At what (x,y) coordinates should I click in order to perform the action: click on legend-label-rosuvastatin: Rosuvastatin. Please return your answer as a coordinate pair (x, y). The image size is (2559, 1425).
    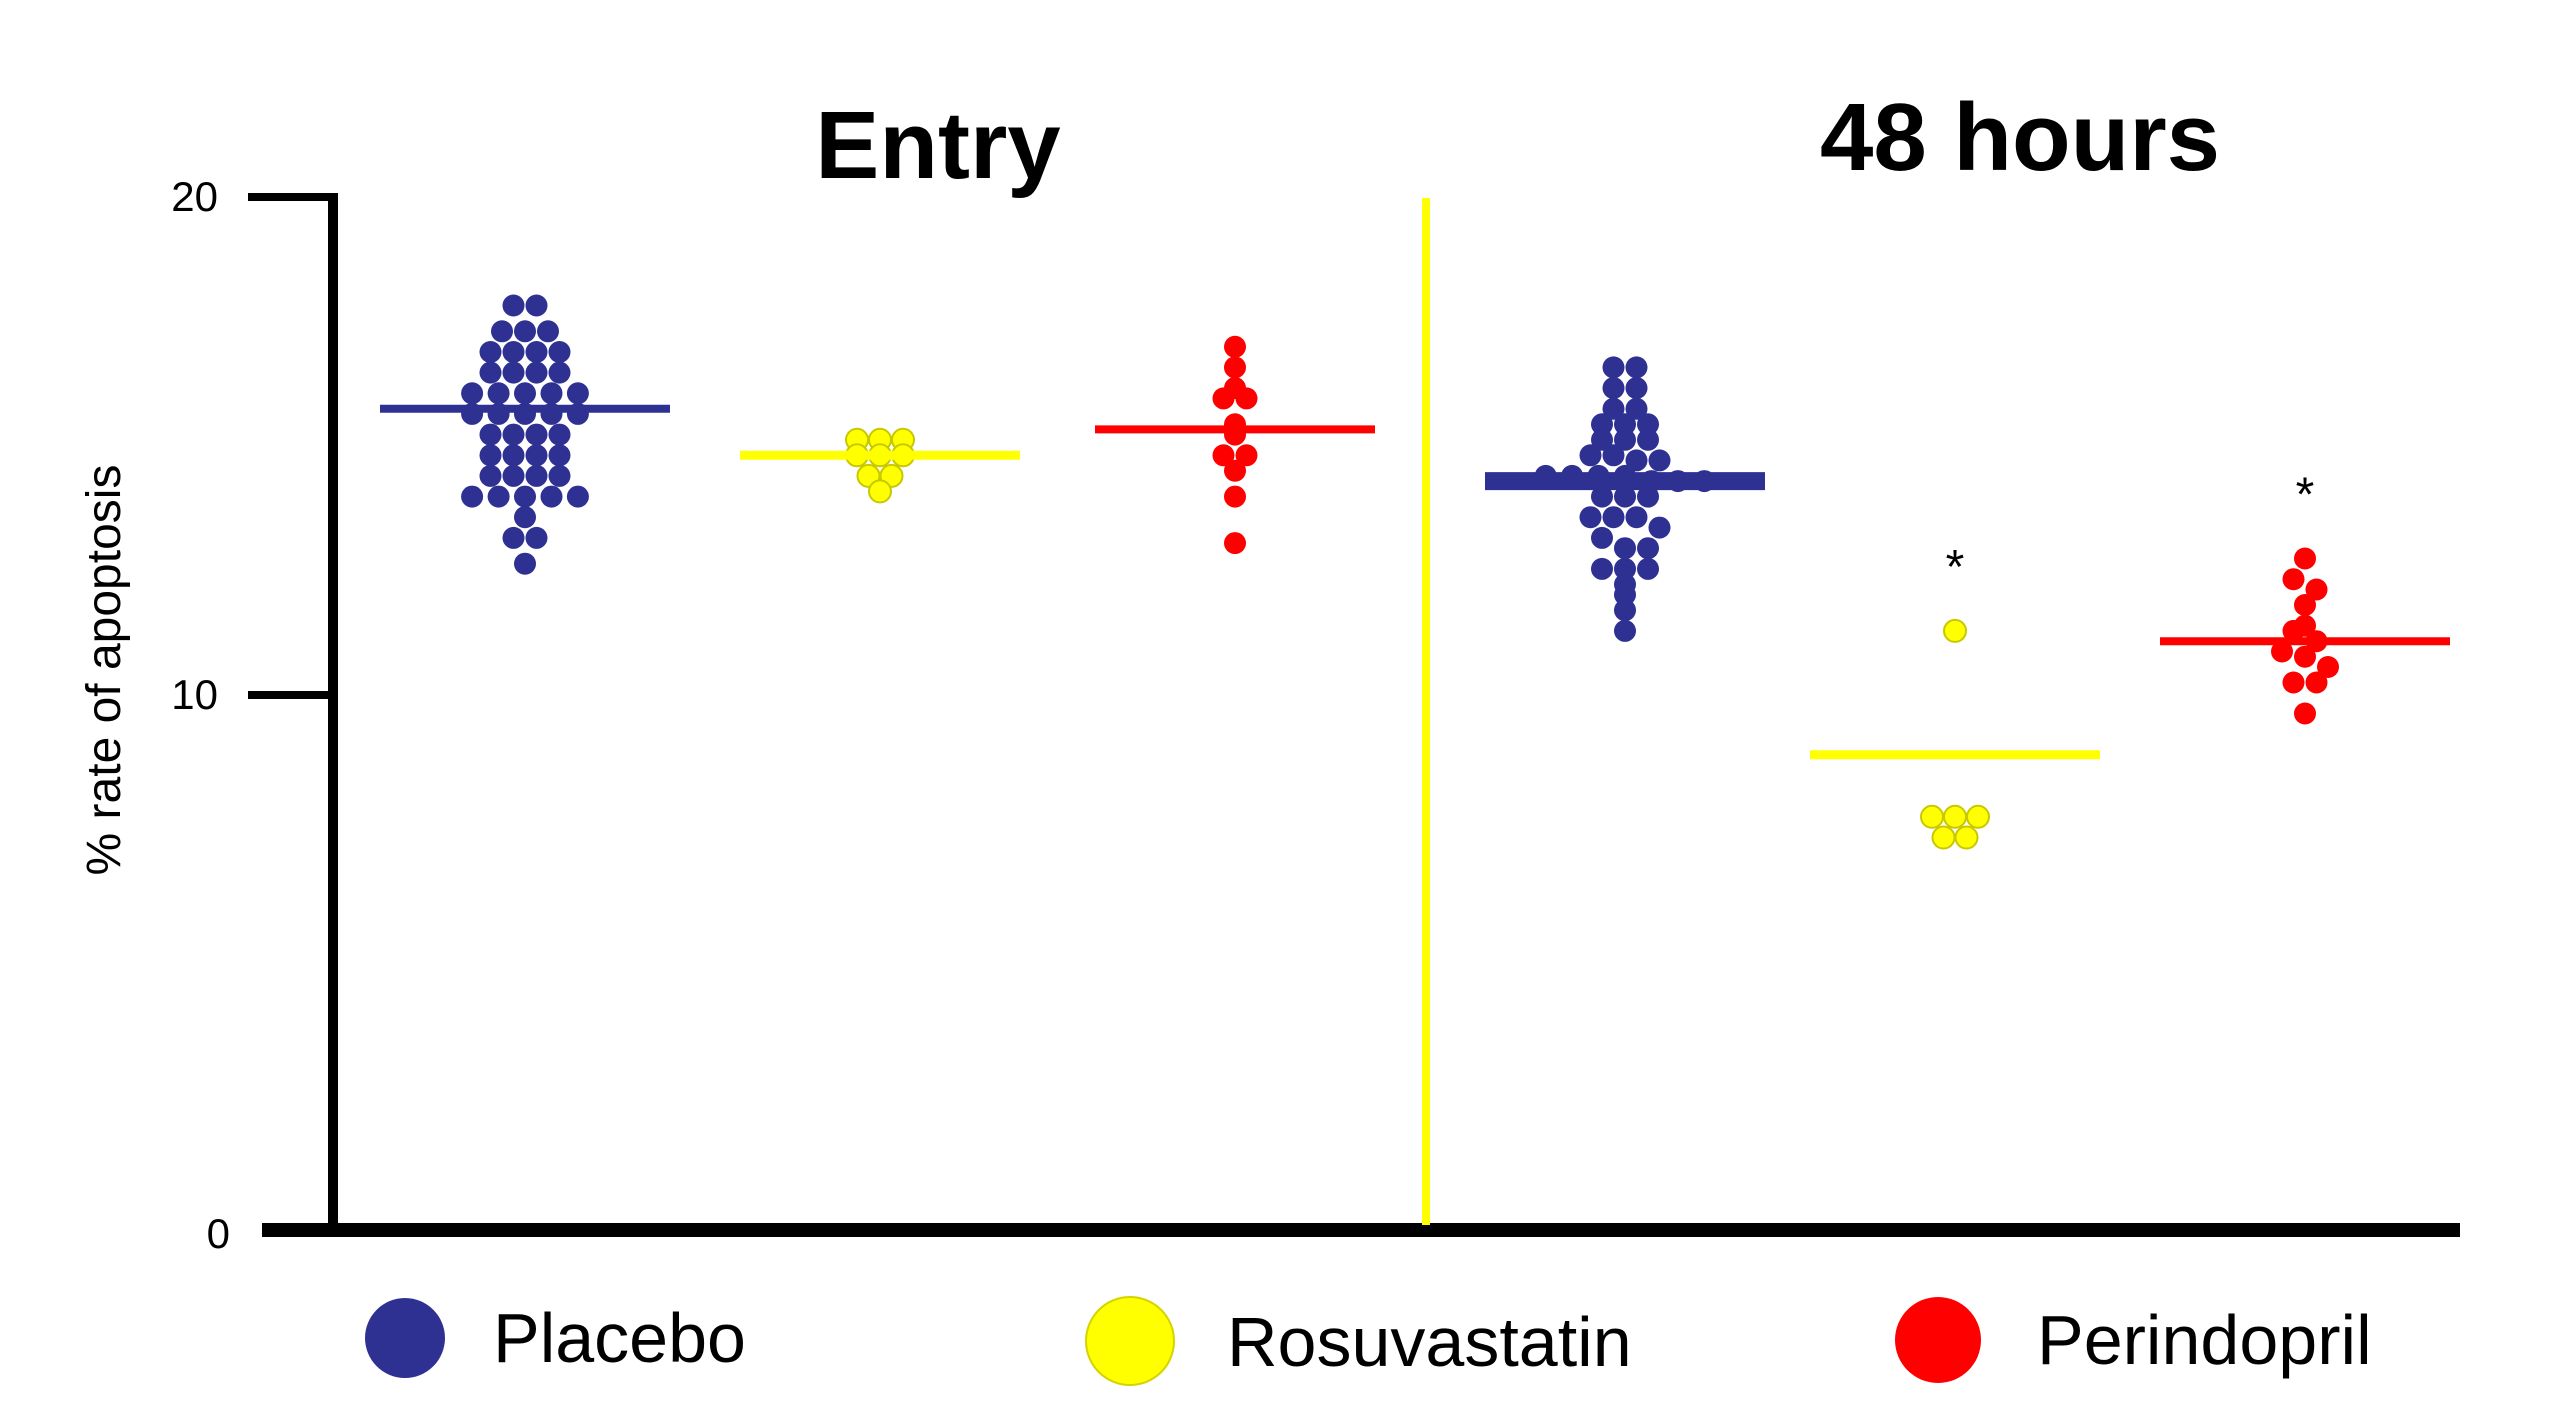
    Looking at the image, I should click on (1429, 1342).